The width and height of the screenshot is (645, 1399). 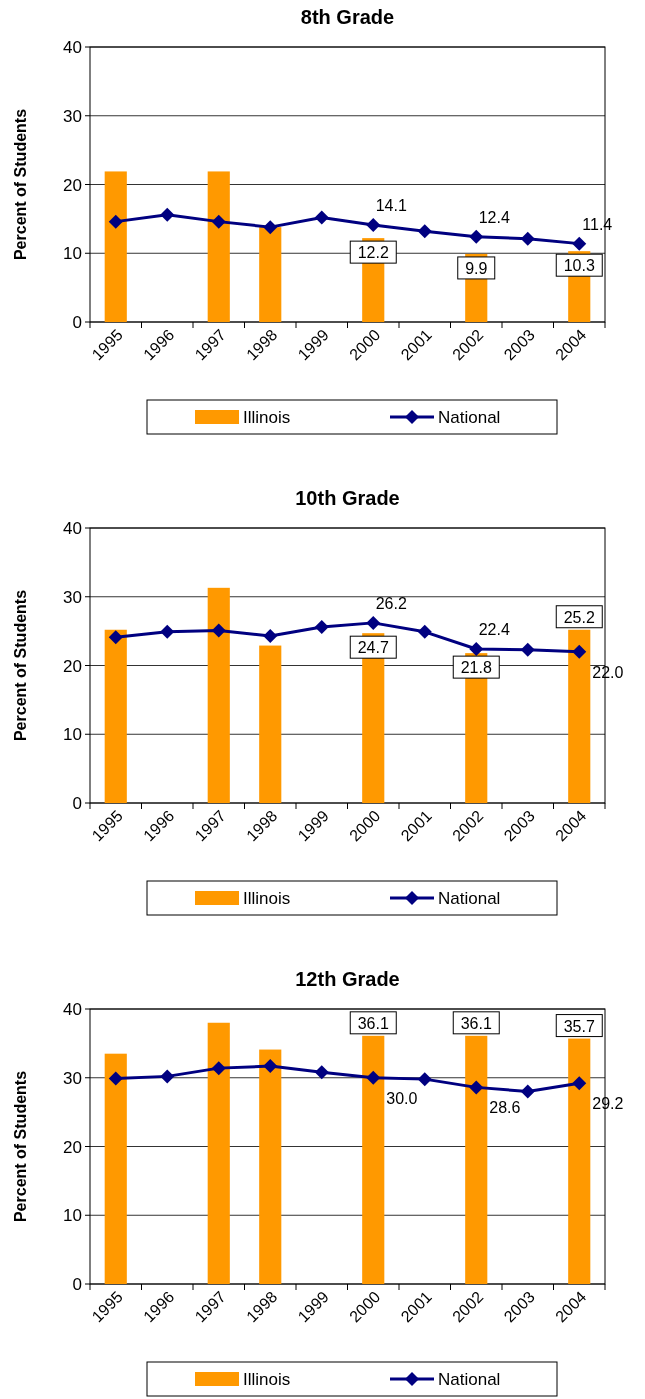 I want to click on data-label: 25.2, so click(x=579, y=617).